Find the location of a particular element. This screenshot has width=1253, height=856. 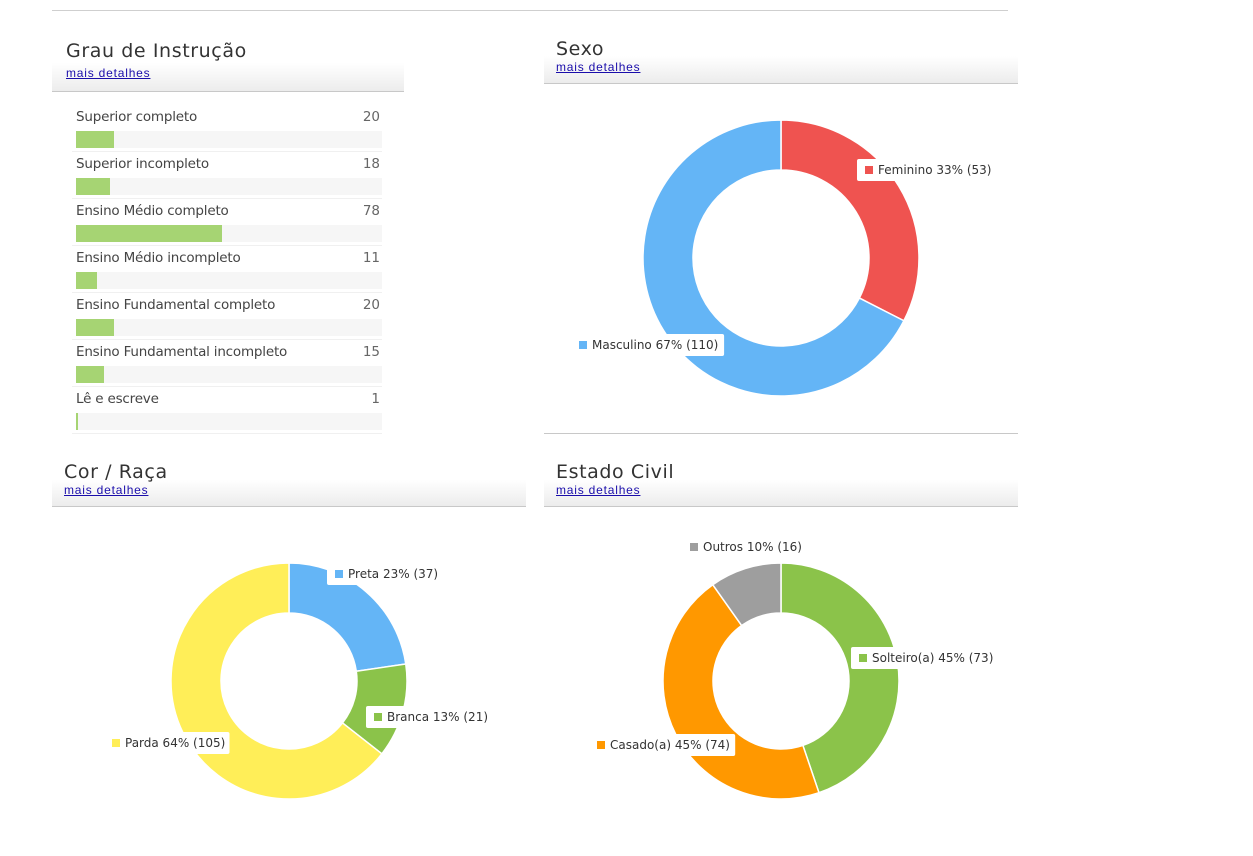

cor-title: Cor / Raça is located at coordinates (116, 472).